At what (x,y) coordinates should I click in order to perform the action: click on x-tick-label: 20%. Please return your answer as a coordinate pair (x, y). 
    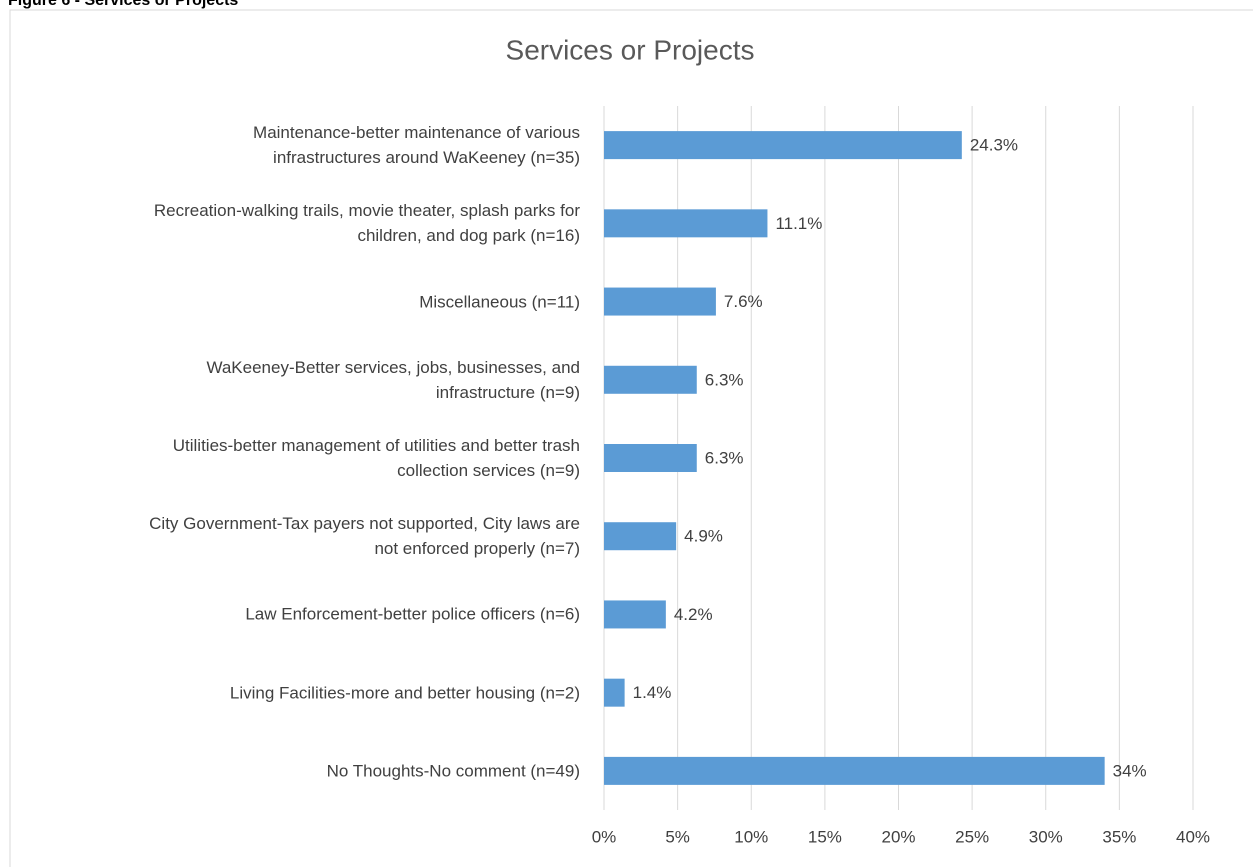
    Looking at the image, I should click on (898, 836).